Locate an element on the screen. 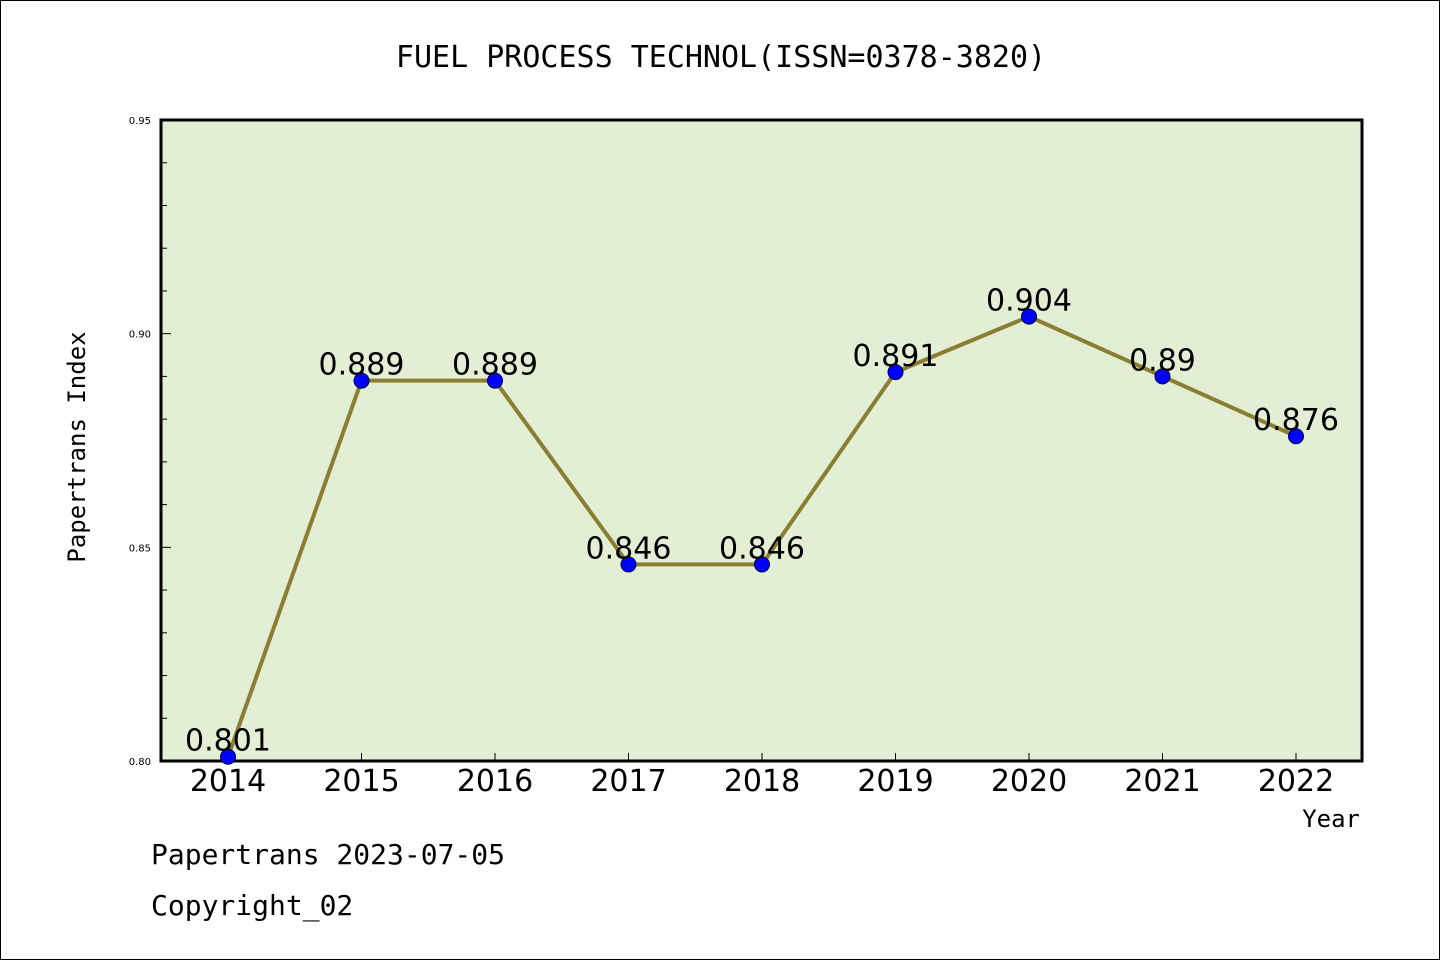 Image resolution: width=1440 pixels, height=960 pixels. y-tick-label: 0.80 is located at coordinates (140, 762).